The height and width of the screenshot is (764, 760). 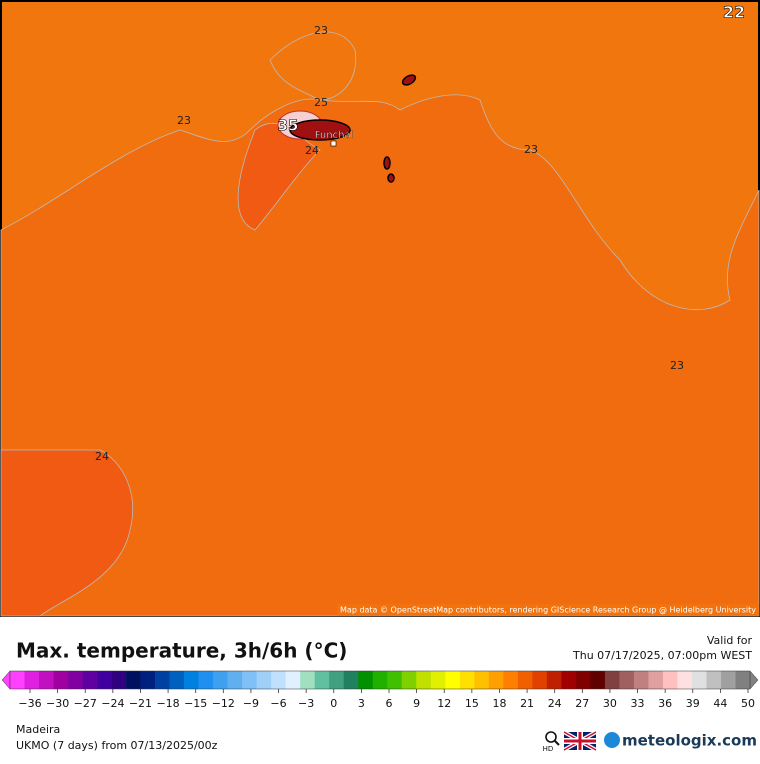 I want to click on colorbar-tick-label: 30, so click(x=610, y=703).